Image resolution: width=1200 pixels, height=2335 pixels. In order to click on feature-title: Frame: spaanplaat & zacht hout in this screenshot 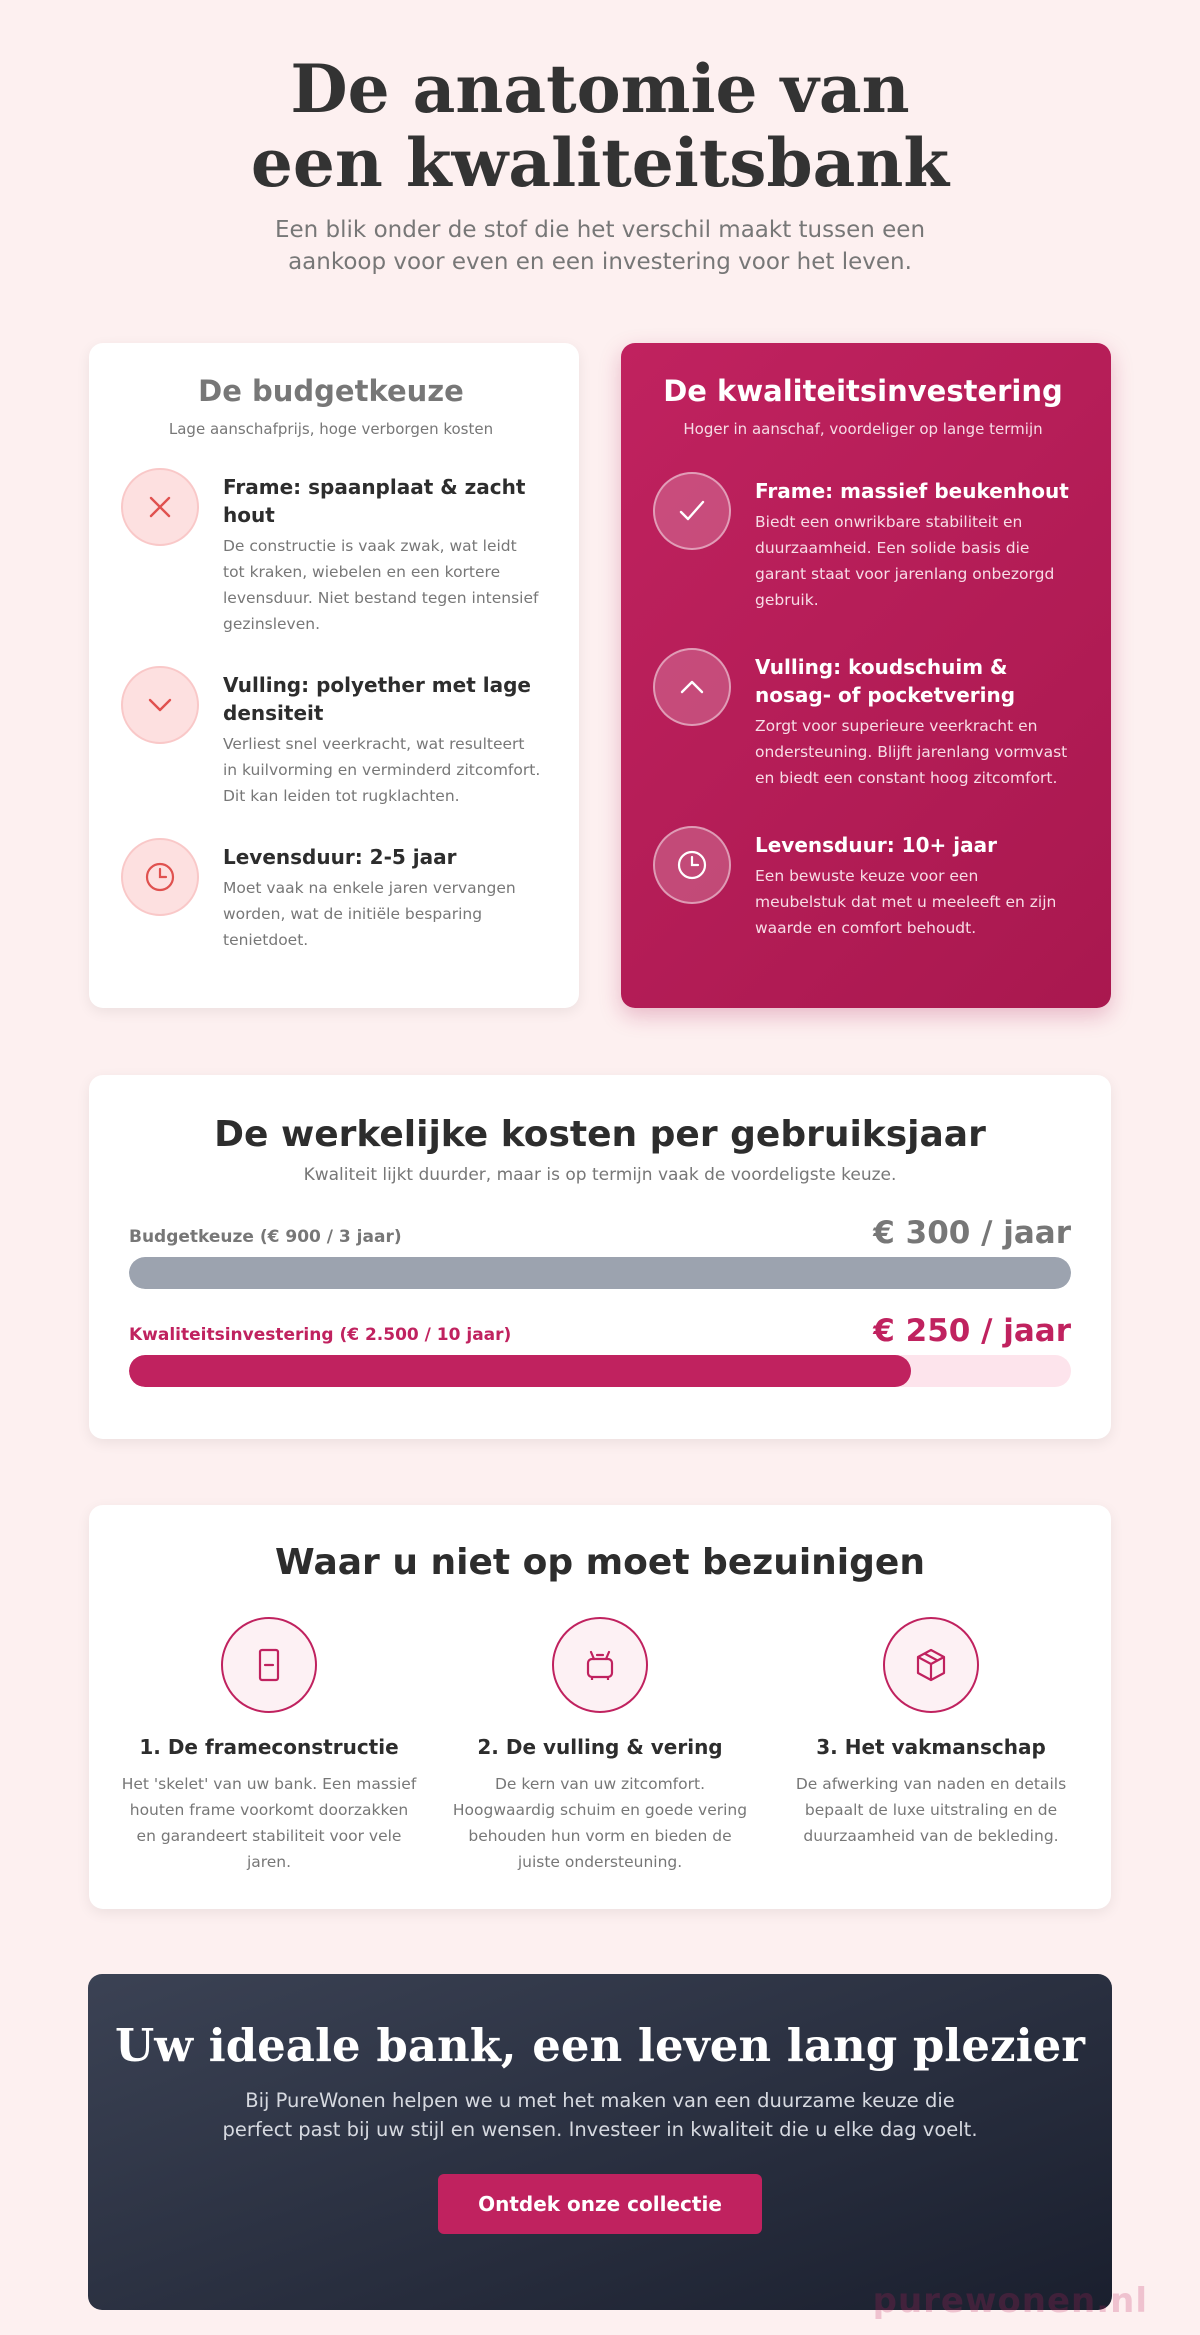, I will do `click(374, 501)`.